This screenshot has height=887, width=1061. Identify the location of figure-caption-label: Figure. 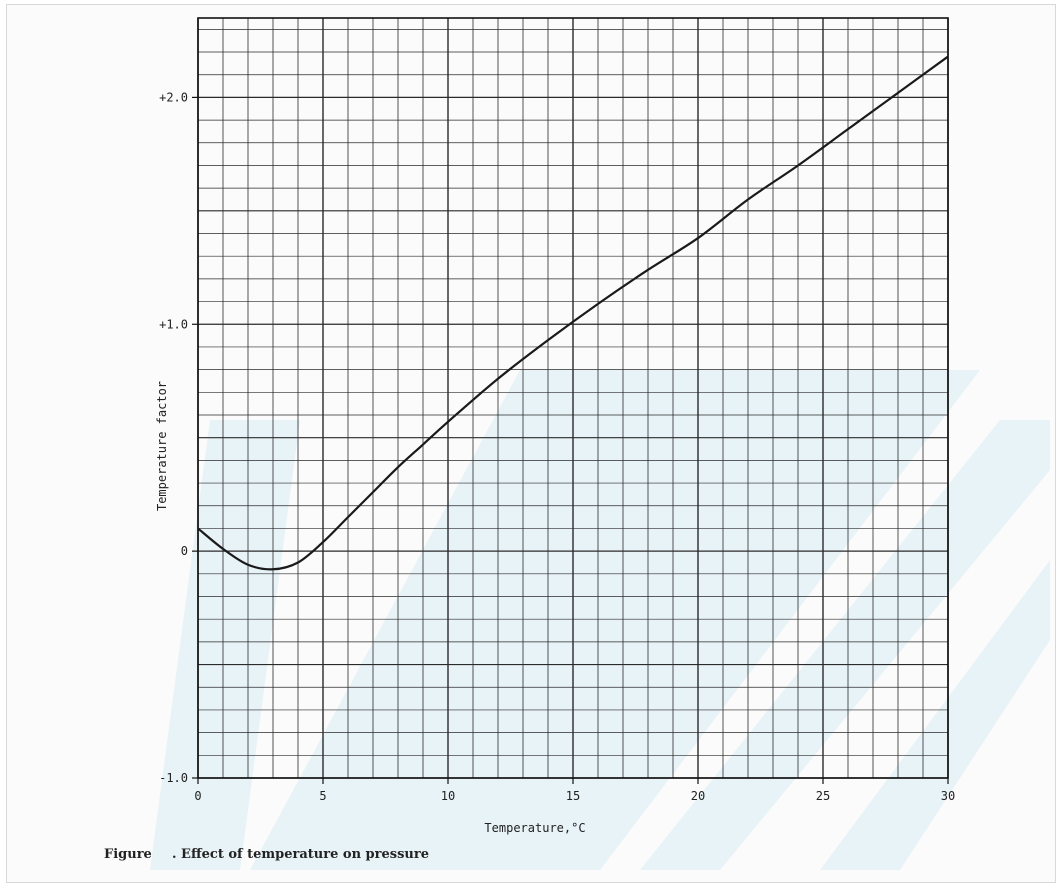
(128, 854).